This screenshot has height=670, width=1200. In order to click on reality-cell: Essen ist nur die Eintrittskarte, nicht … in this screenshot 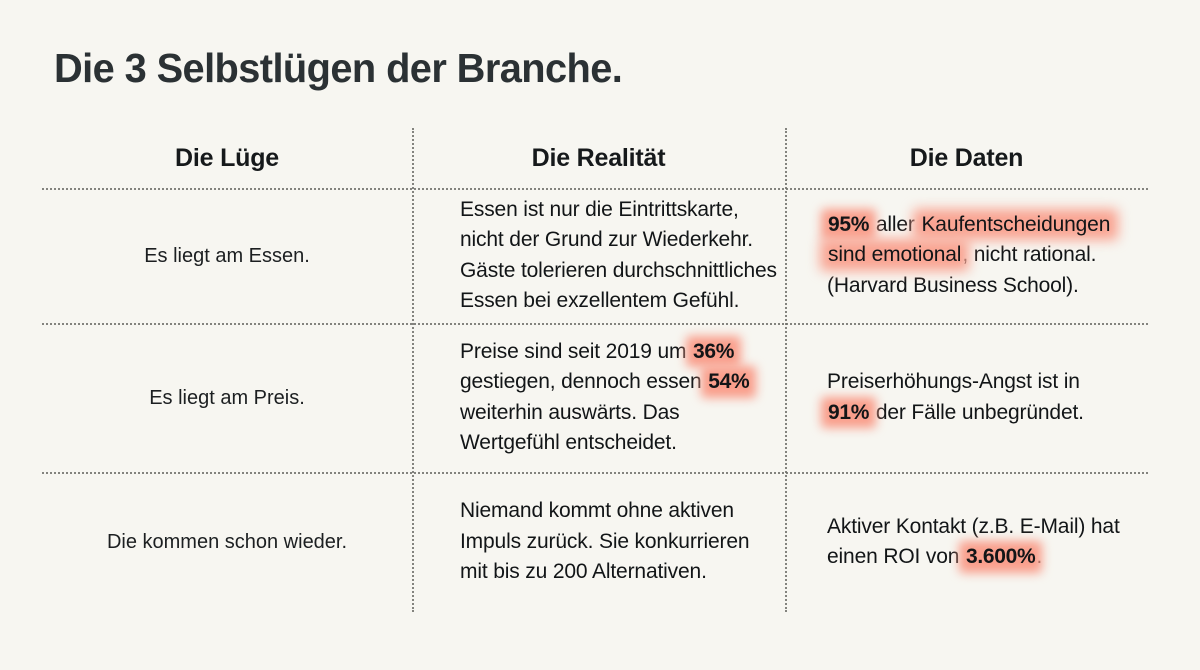, I will do `click(598, 255)`.